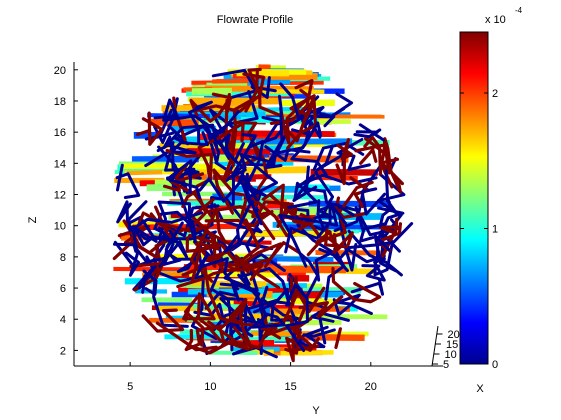  What do you see at coordinates (495, 365) in the screenshot?
I see `colorbar-tick-label: 0` at bounding box center [495, 365].